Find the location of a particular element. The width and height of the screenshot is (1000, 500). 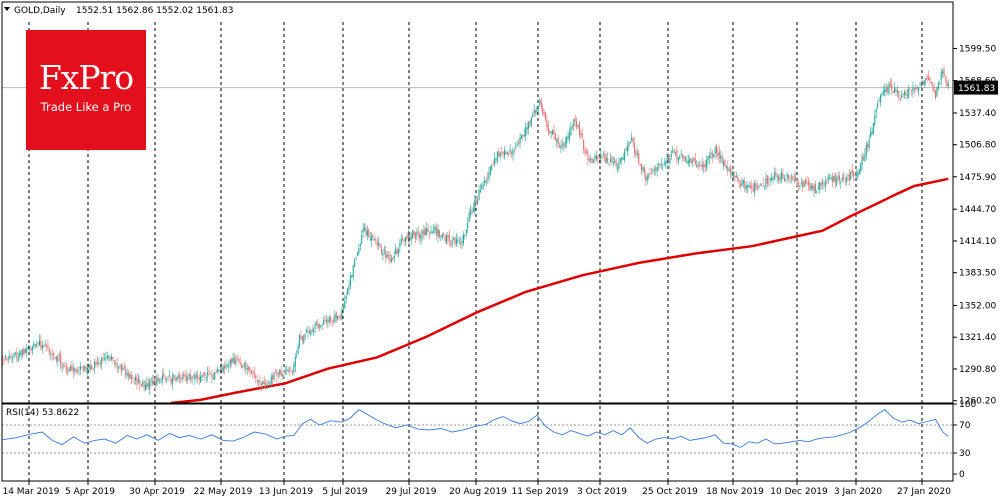

rsi-tick-label: 100 is located at coordinates (967, 405).